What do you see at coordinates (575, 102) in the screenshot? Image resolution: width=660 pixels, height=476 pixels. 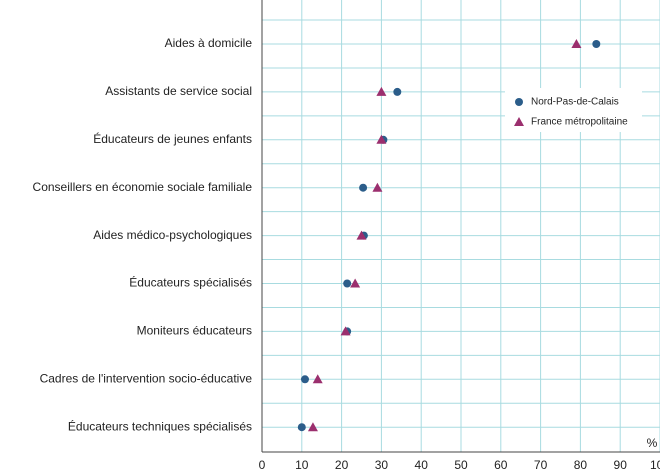 I see `legend-label: Nord-Pas-de-Calais` at bounding box center [575, 102].